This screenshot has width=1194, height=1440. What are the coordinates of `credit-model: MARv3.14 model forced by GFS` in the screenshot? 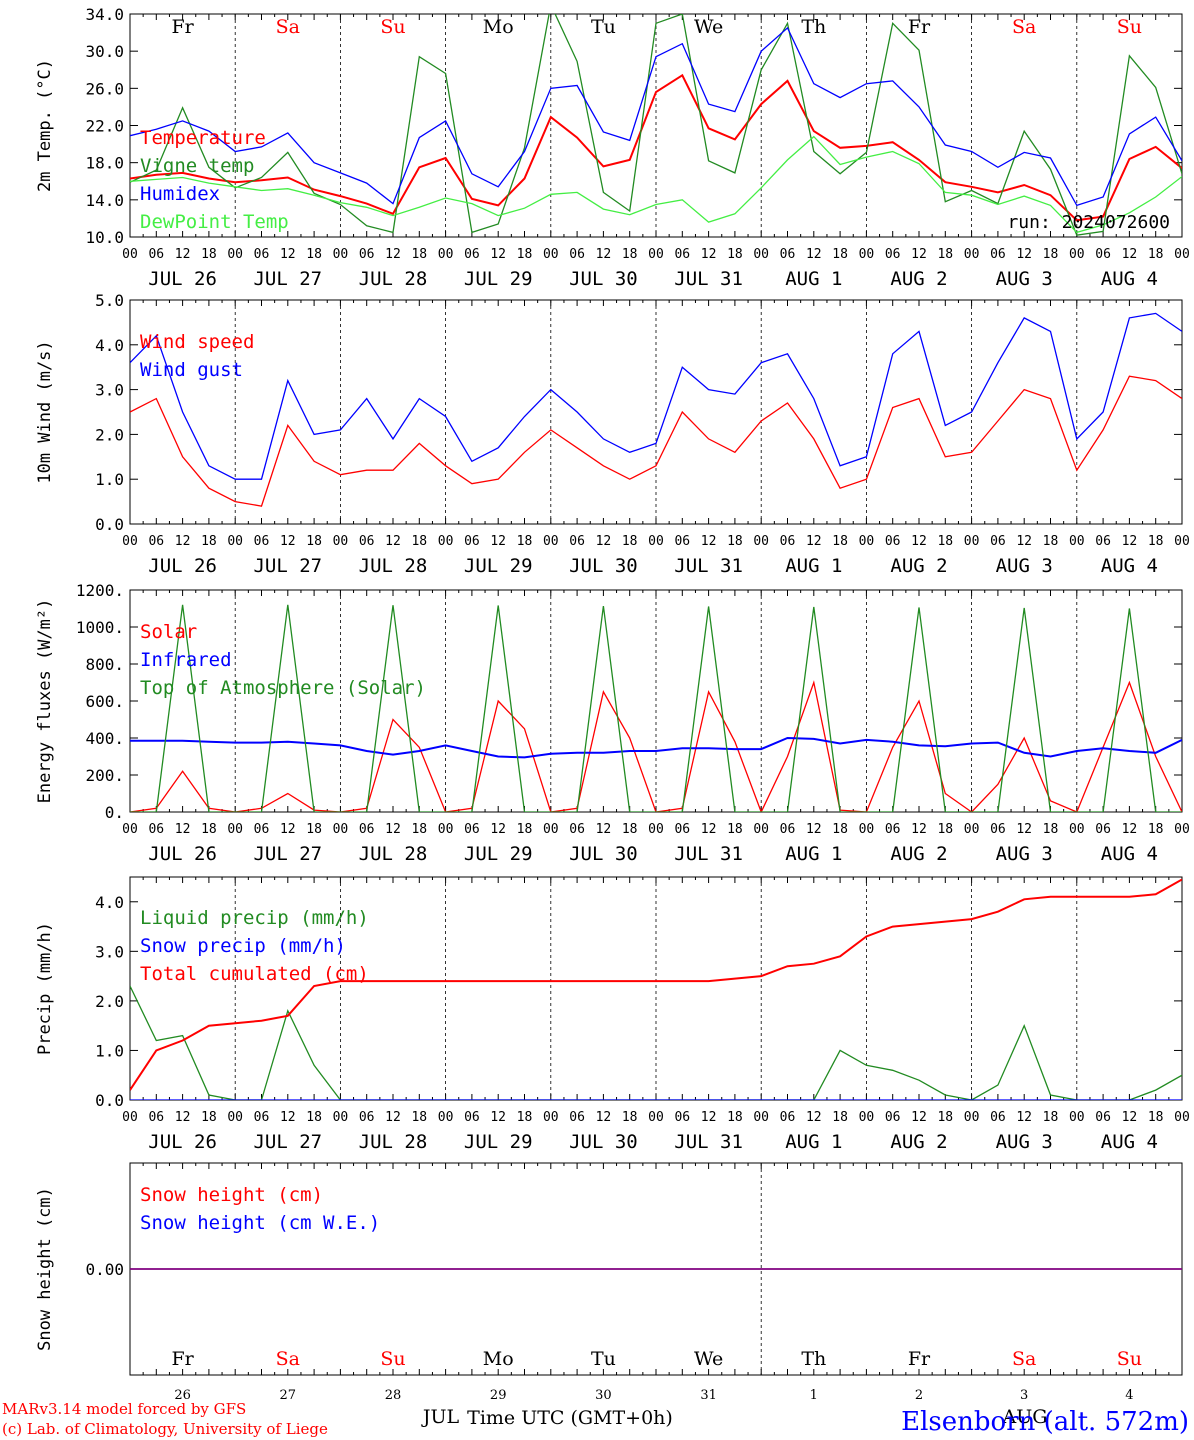 It's located at (124, 1409).